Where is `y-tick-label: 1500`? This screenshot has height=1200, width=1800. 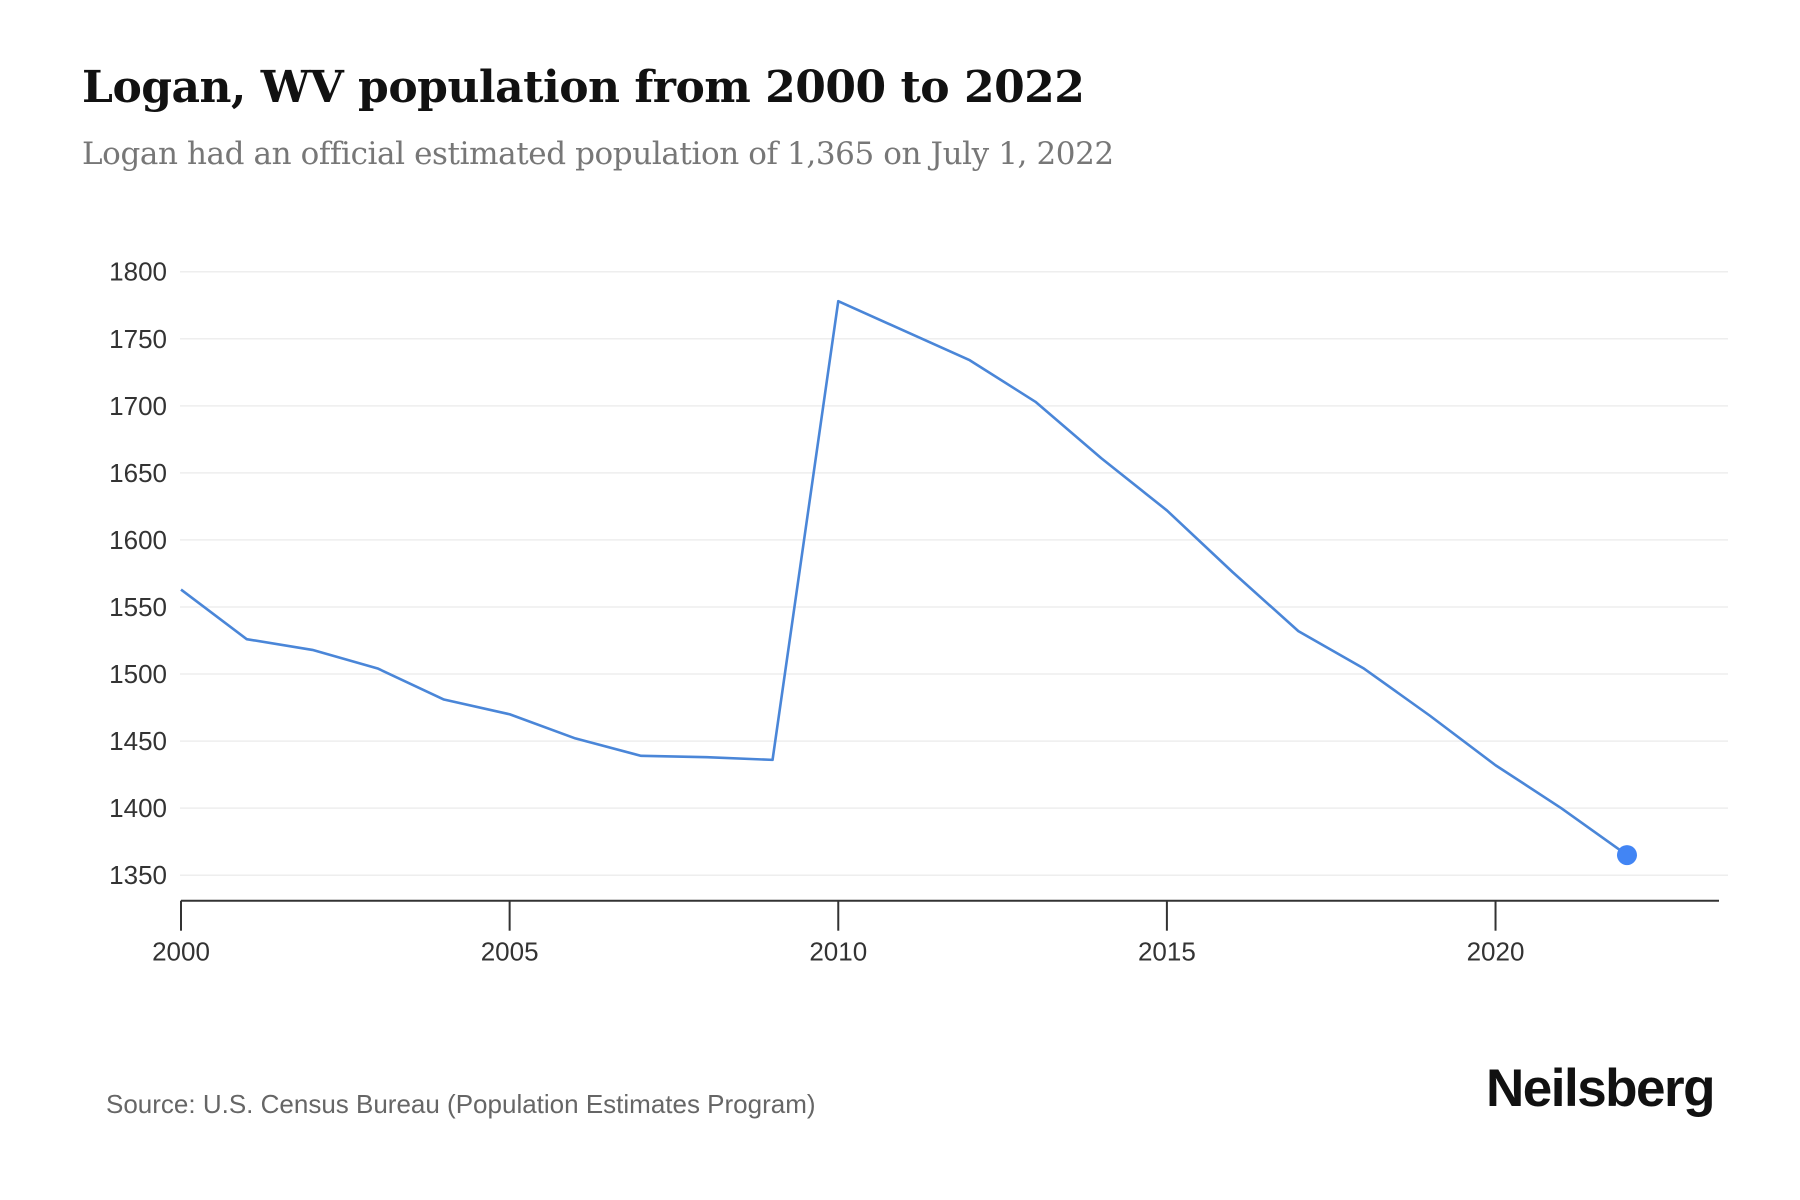
y-tick-label: 1500 is located at coordinates (138, 674).